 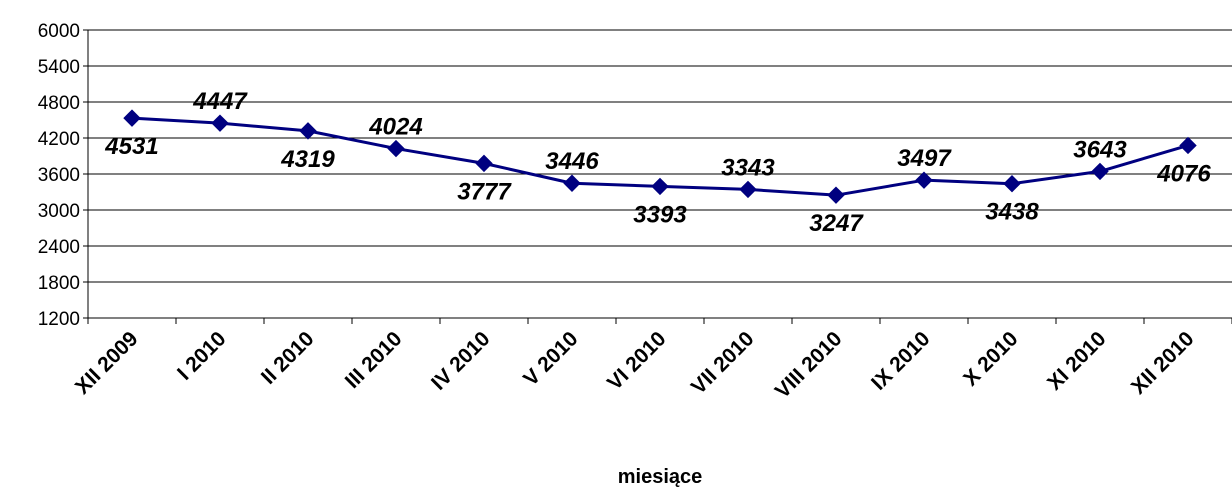 What do you see at coordinates (374, 360) in the screenshot?
I see `x-tick-label: III 2010` at bounding box center [374, 360].